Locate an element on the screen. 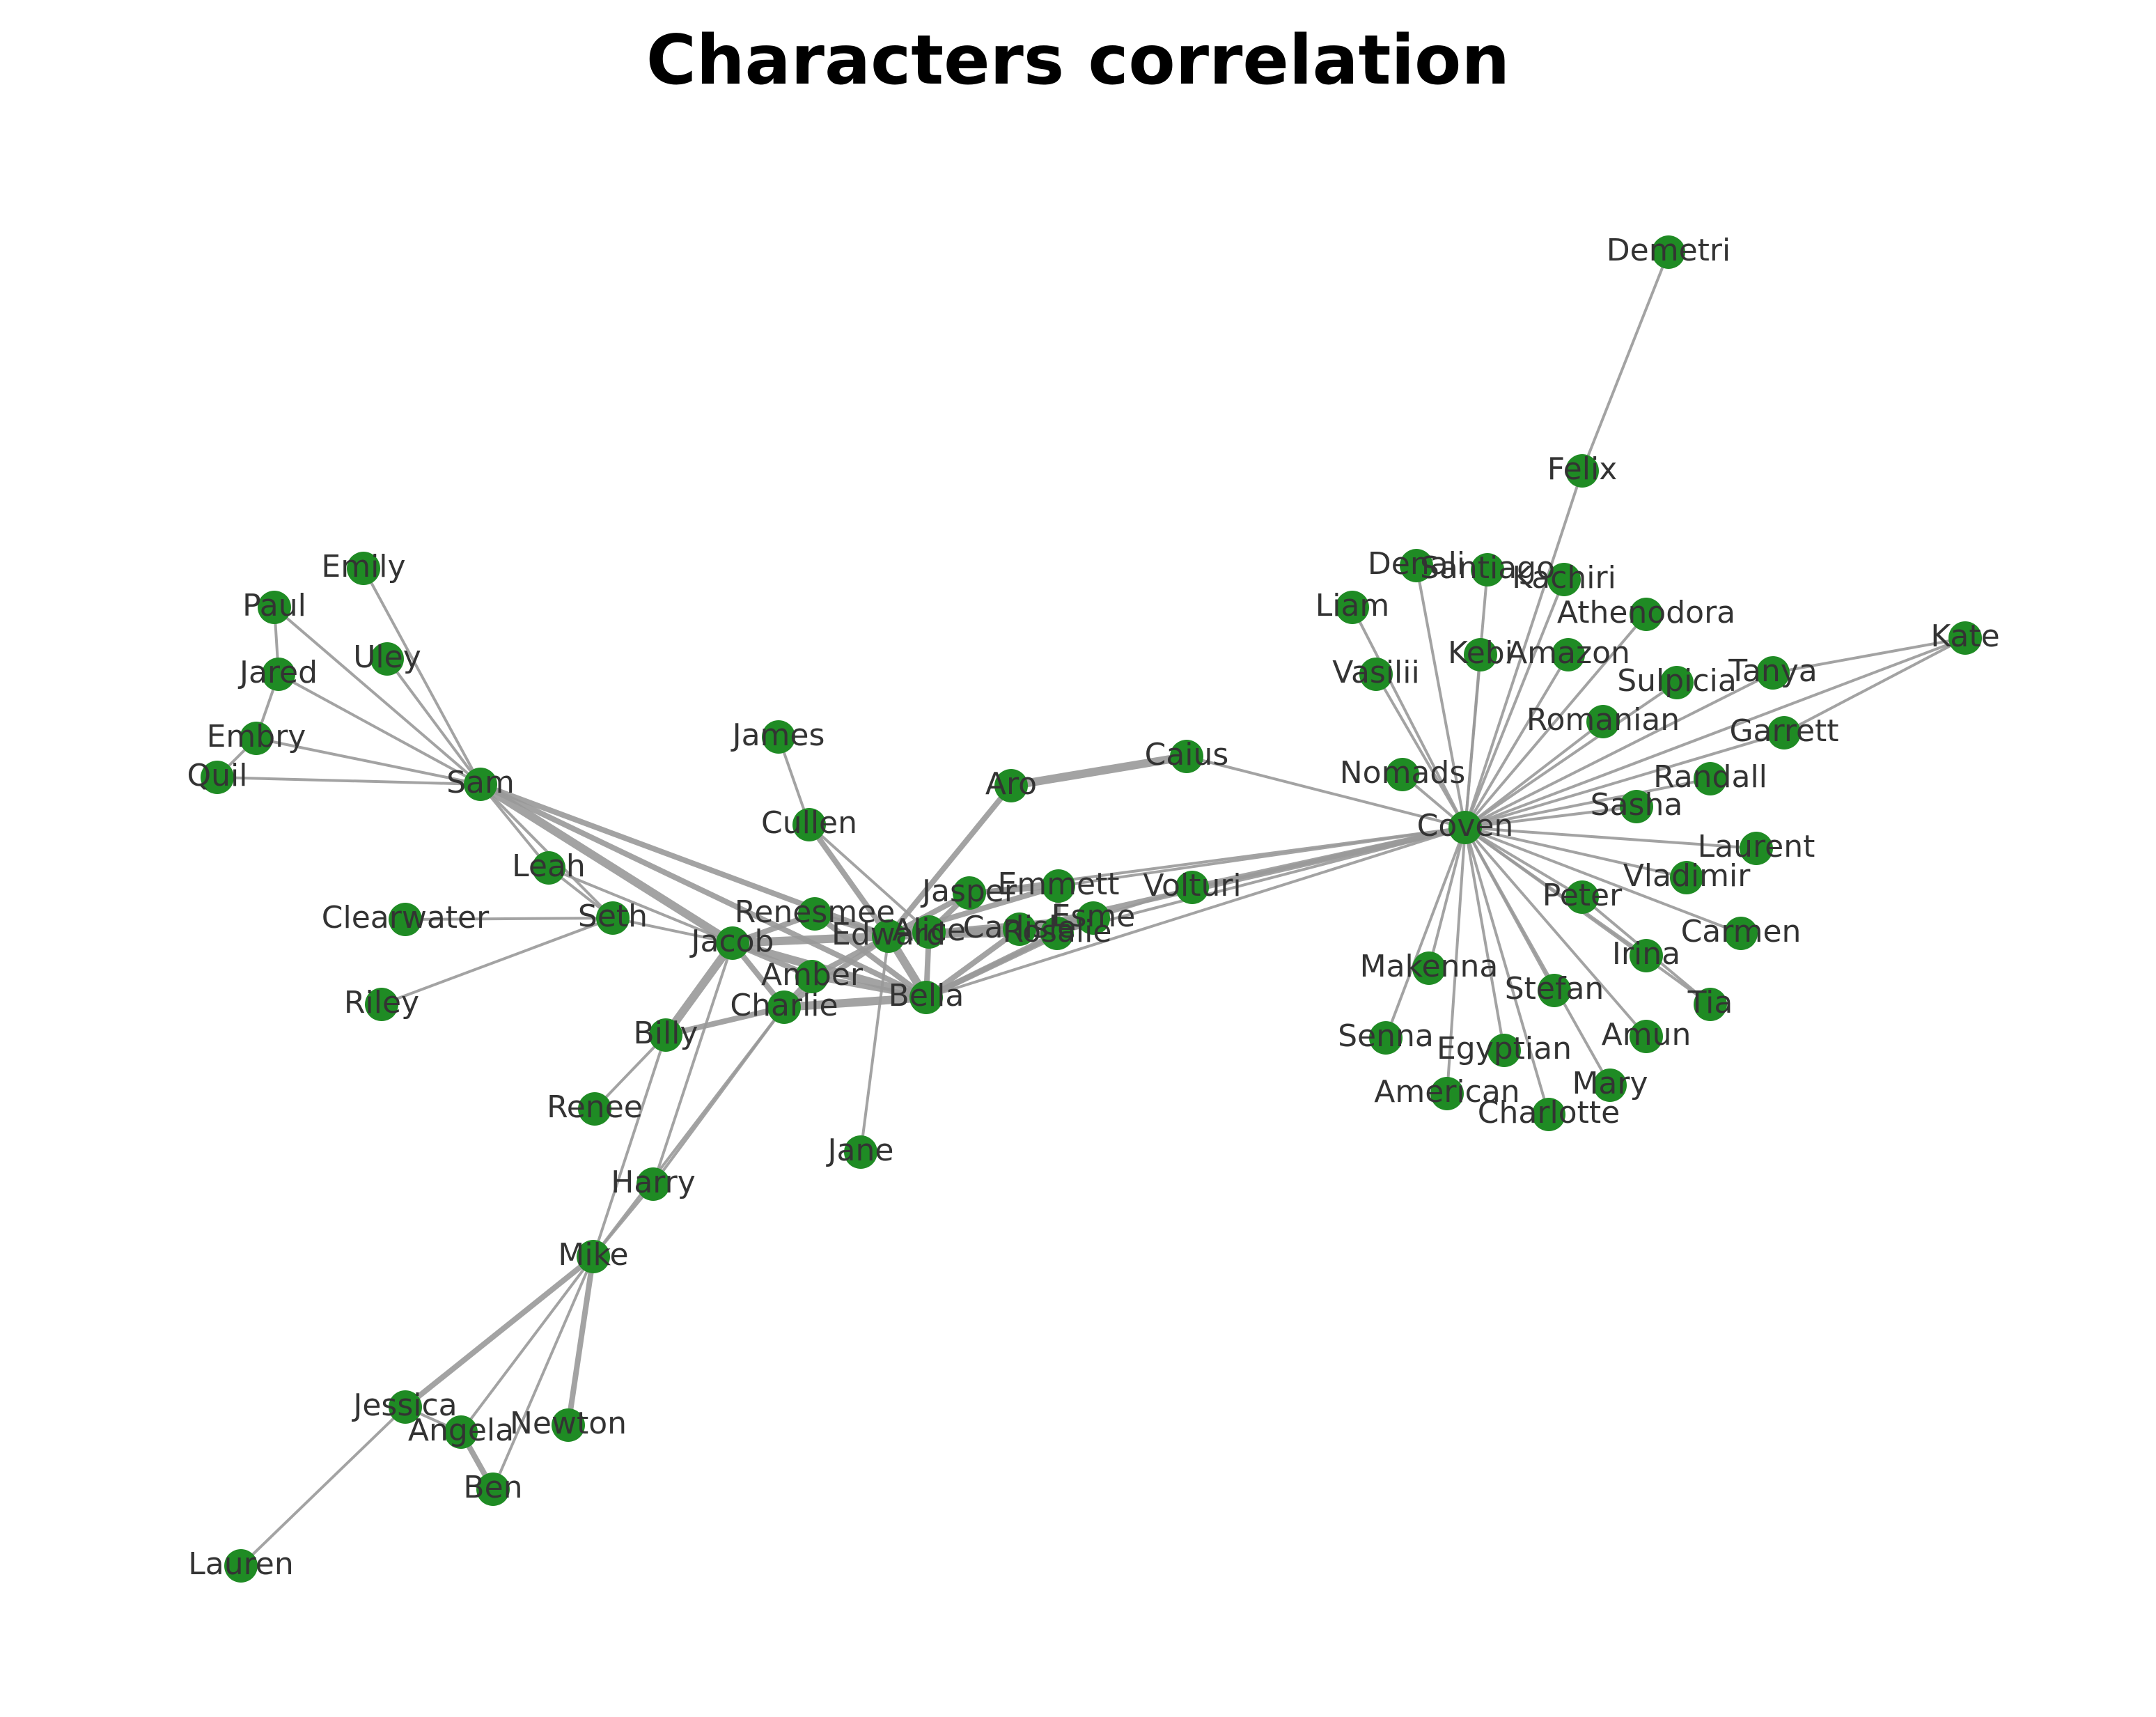  edge-jacob-billy is located at coordinates (699, 989).